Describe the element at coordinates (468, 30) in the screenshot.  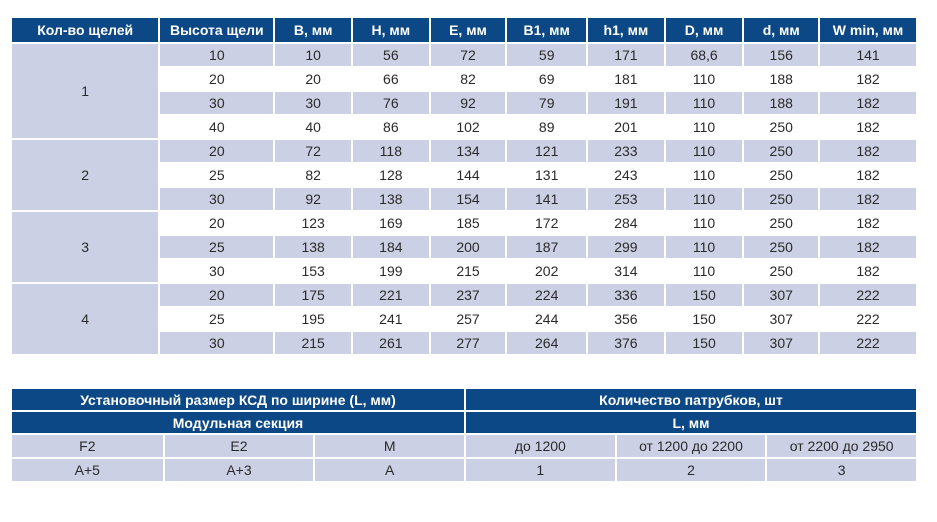
I see `column-header: E, мм` at that location.